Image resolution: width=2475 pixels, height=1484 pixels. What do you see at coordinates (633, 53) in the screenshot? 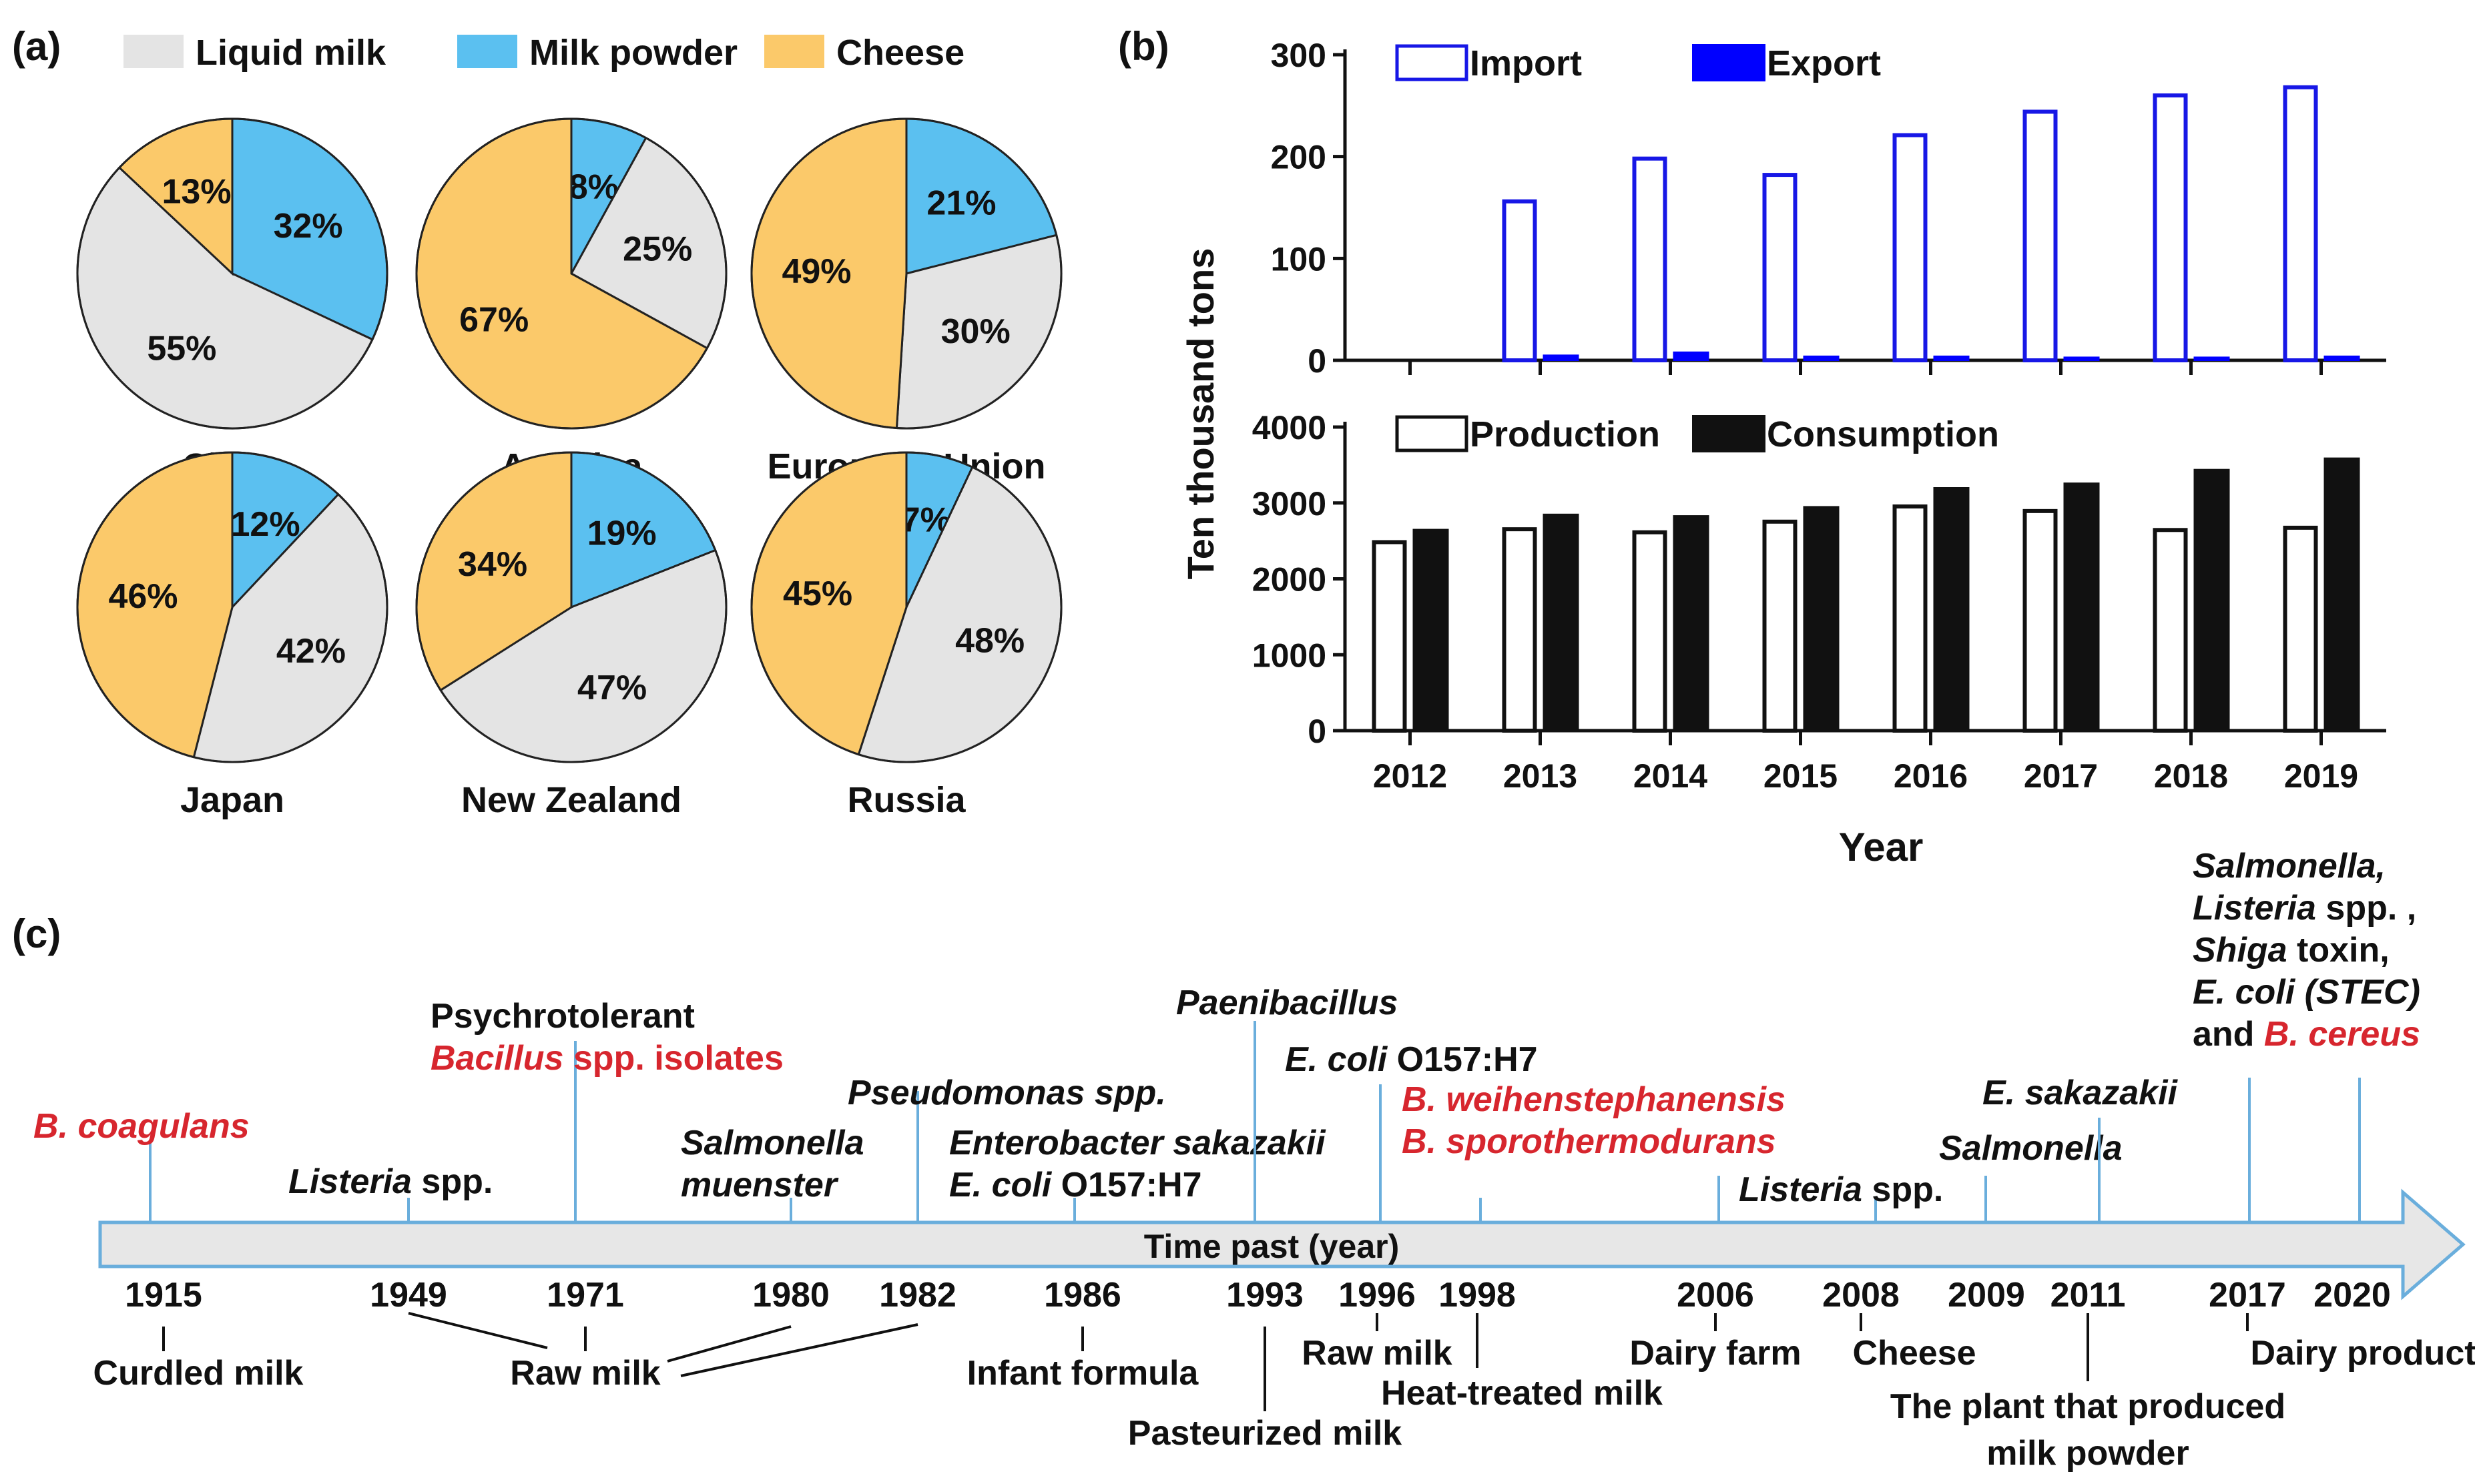
I see `legend-label-1: Milk powder` at bounding box center [633, 53].